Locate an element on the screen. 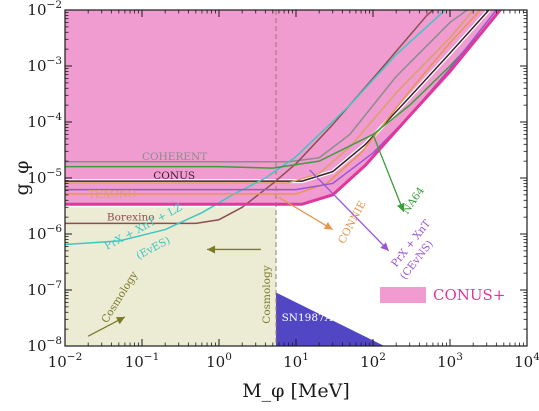 The width and height of the screenshot is (539, 411). x-axis-label: M_φ [MeV] is located at coordinates (296, 391).